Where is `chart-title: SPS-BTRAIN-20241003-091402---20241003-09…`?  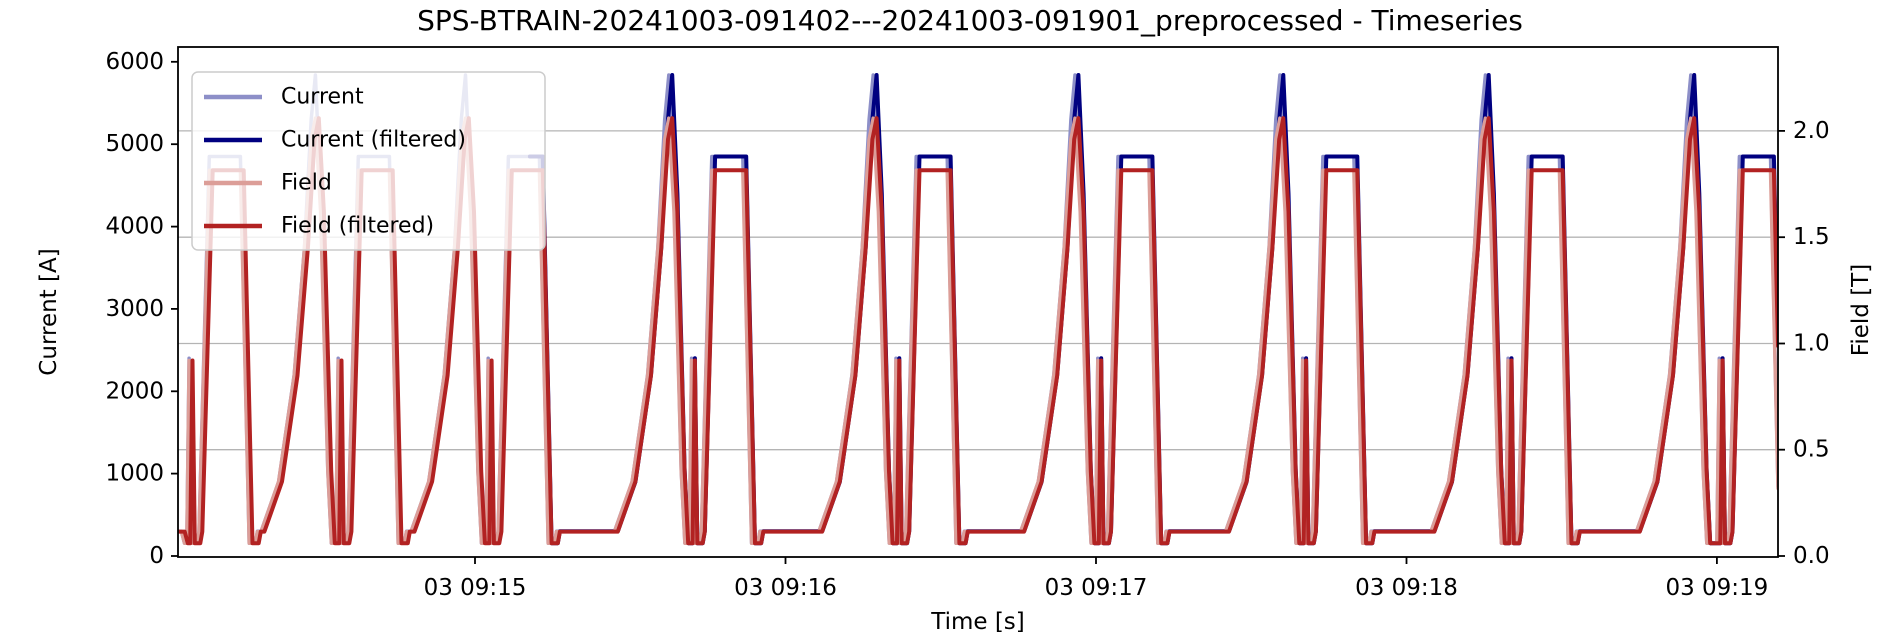
chart-title: SPS-BTRAIN-20241003-091402---20241003-09… is located at coordinates (970, 20).